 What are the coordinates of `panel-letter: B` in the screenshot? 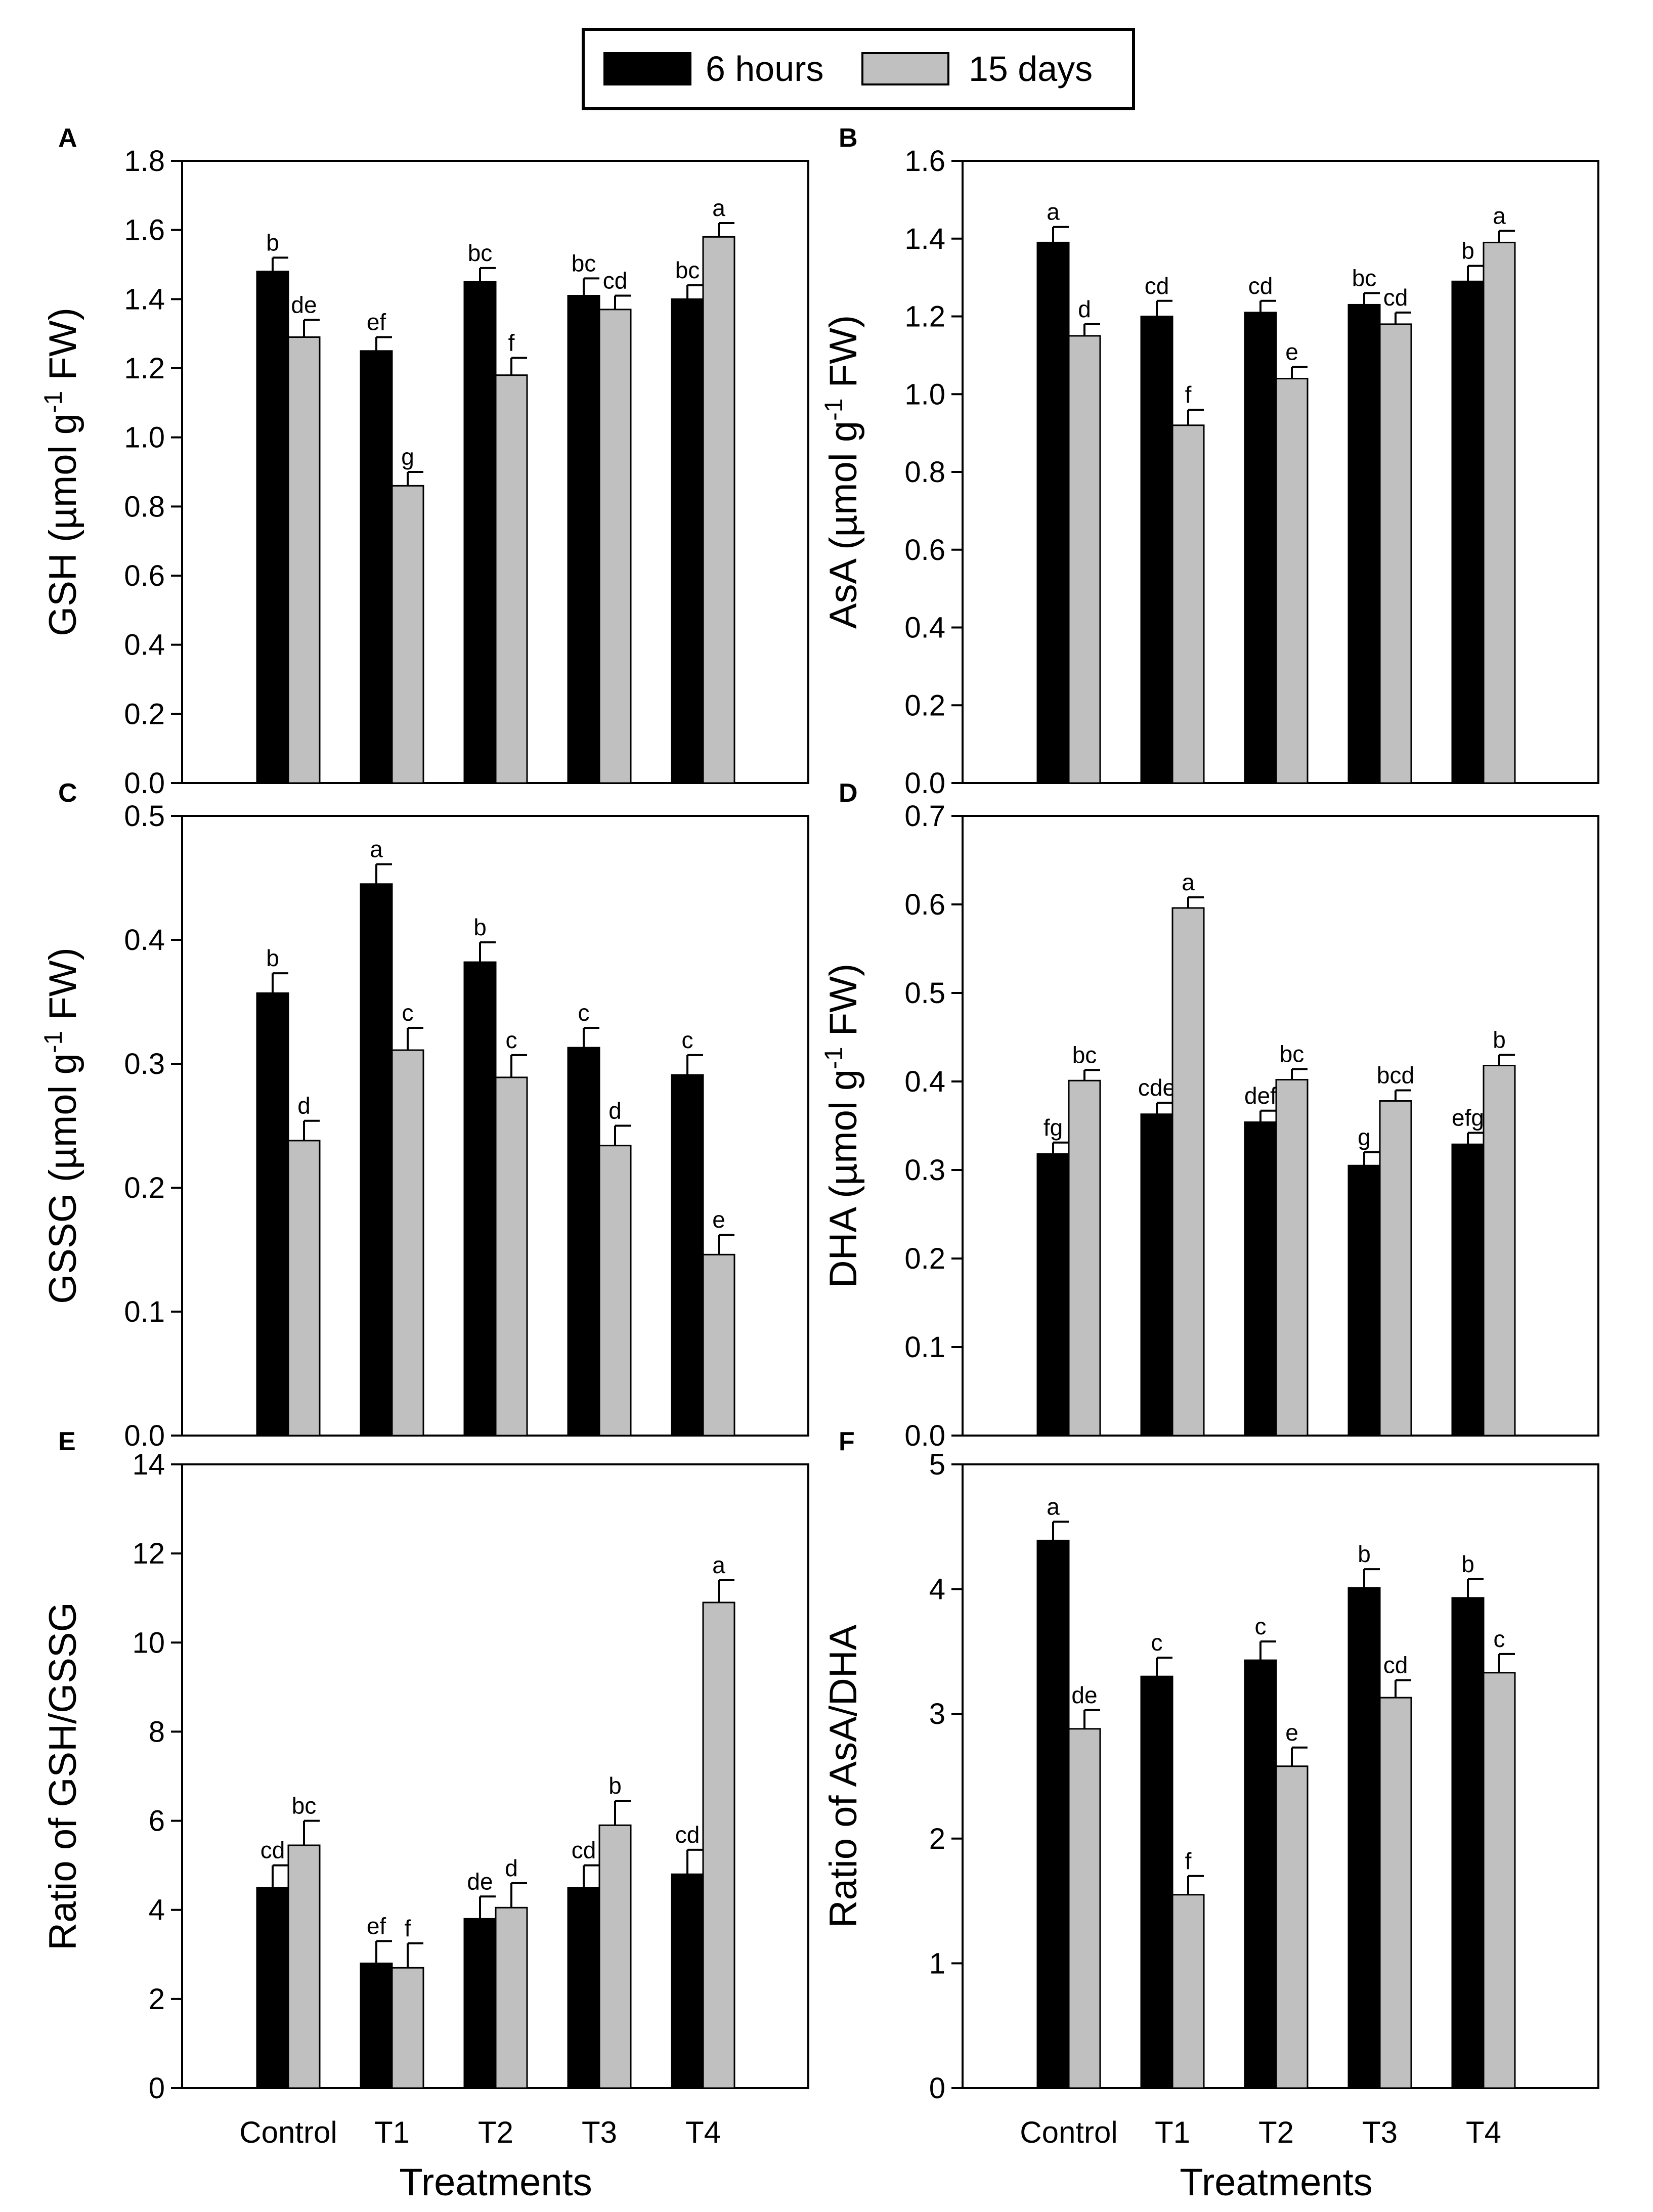 It's located at (848, 138).